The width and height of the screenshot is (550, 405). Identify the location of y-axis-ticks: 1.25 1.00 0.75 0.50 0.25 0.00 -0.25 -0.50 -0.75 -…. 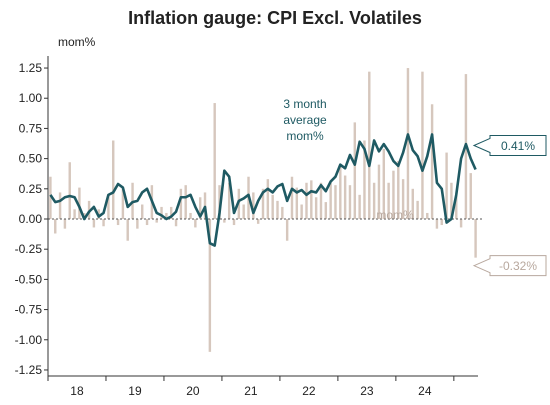
(31, 219).